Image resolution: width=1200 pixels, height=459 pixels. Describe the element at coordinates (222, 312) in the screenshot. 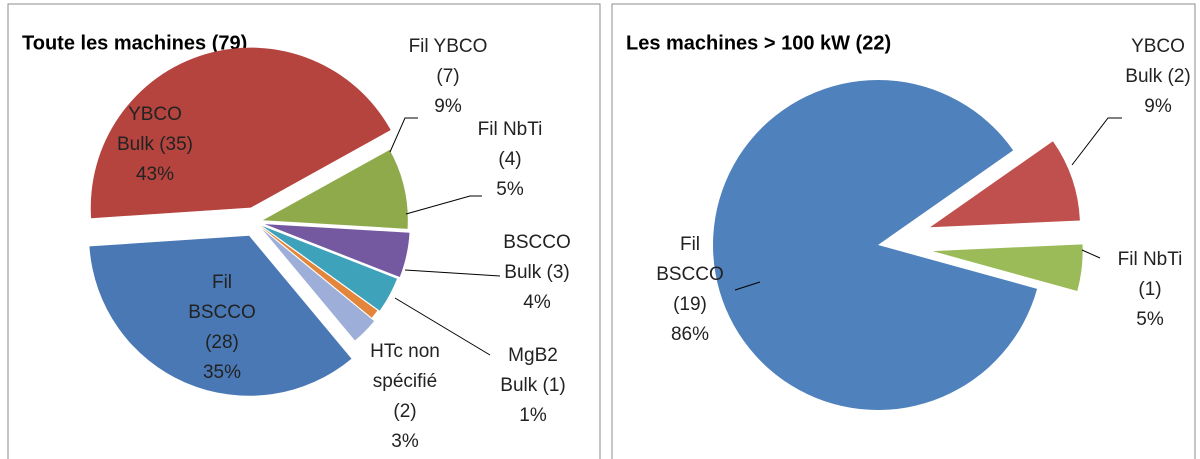

I see `slice-label: Fil BSCCO (28)` at that location.